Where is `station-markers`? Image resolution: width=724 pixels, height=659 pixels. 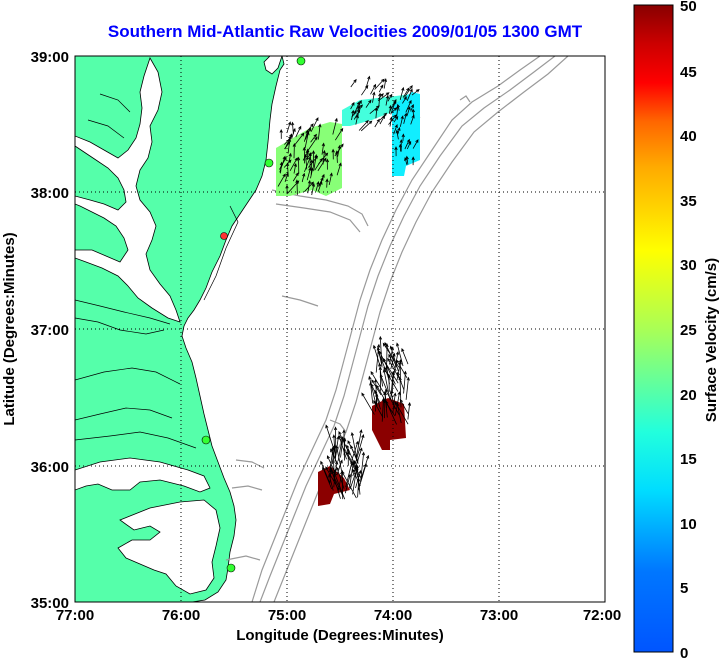 station-markers is located at coordinates (253, 314).